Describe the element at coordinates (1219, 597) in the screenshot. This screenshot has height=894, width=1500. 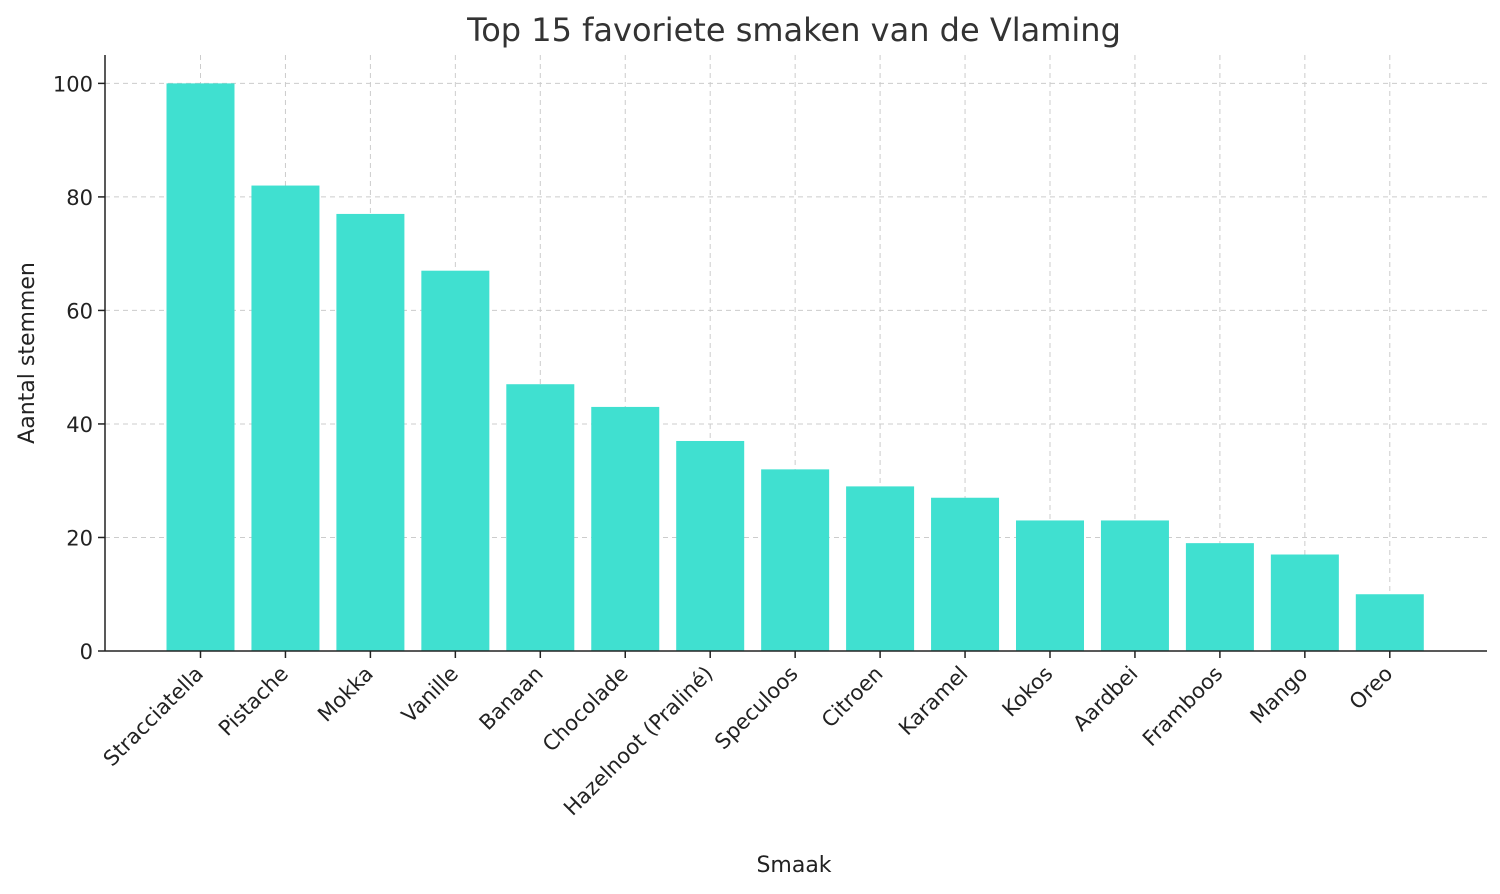
I see `bar-framboos` at that location.